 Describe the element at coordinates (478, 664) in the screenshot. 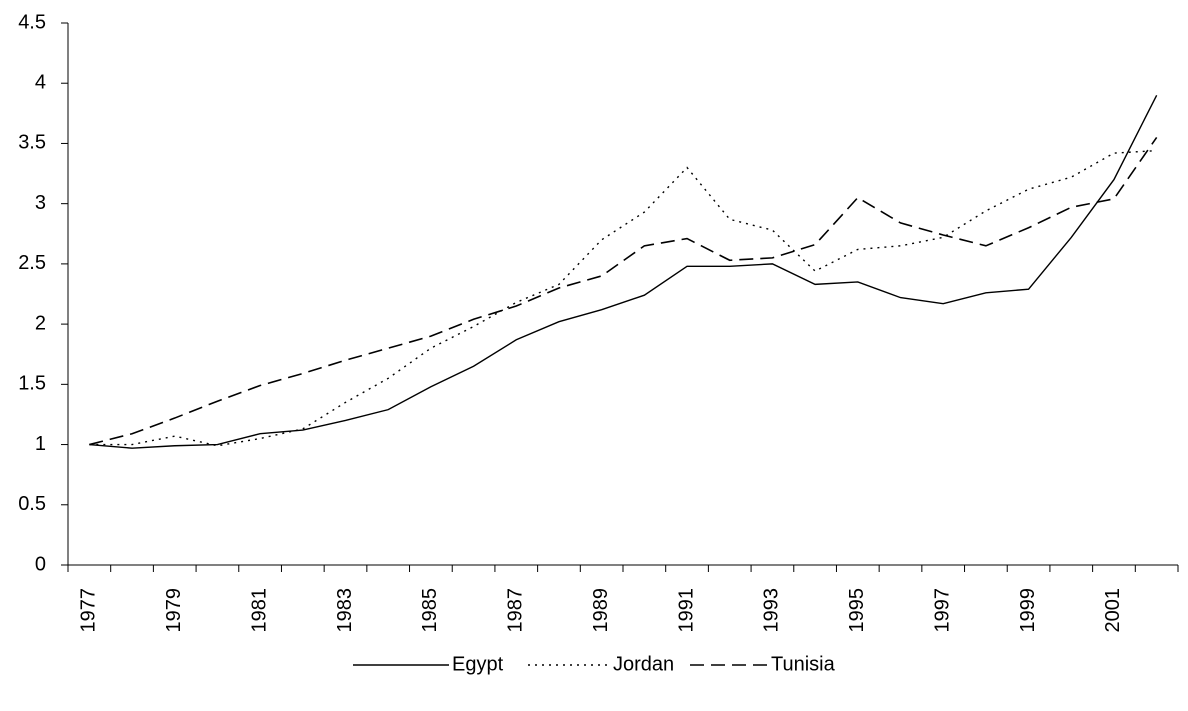

I see `legend-label: Egypt` at that location.